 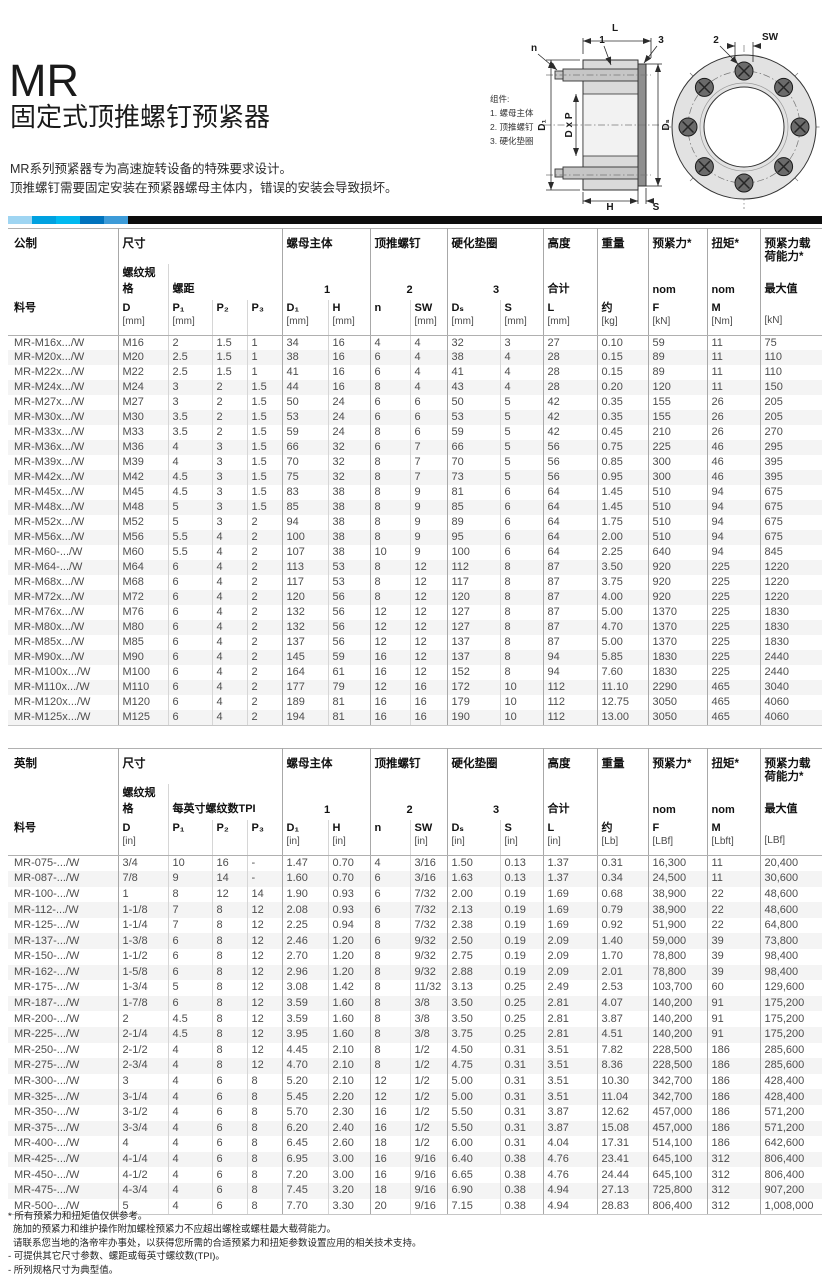 What do you see at coordinates (569, 508) in the screenshot?
I see `spec-cell: 64` at bounding box center [569, 508].